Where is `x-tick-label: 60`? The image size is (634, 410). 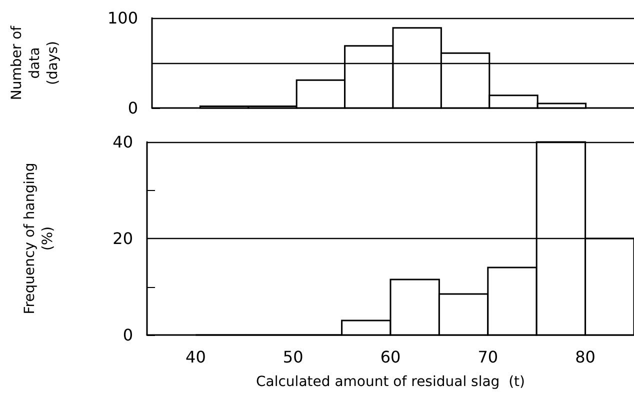
x-tick-label: 60 is located at coordinates (390, 357).